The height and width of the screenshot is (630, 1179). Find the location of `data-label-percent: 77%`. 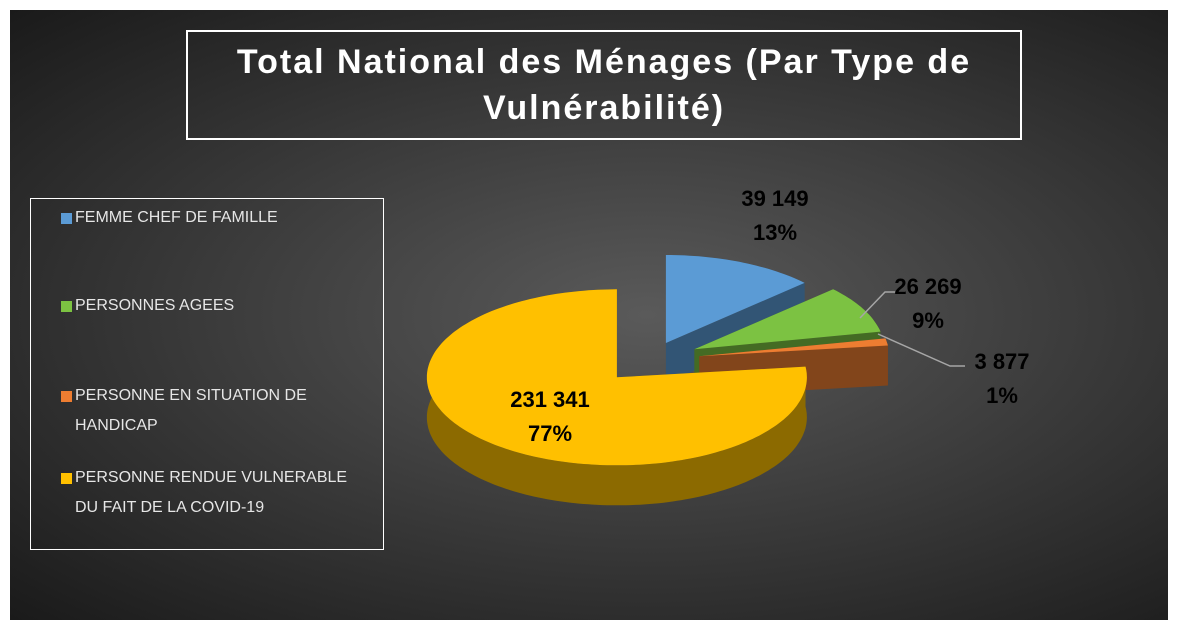

data-label-percent: 77% is located at coordinates (550, 433).